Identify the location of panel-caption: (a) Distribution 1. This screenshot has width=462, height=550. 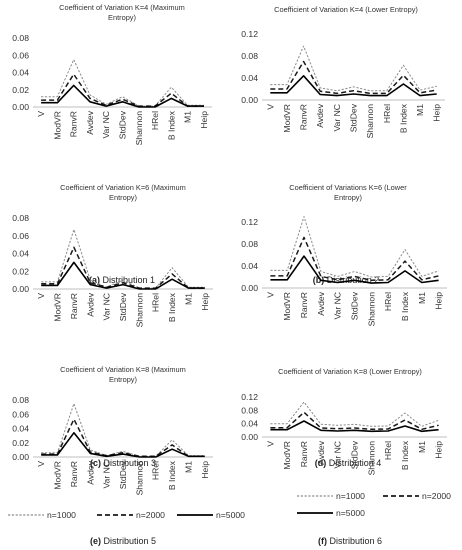
(122, 280).